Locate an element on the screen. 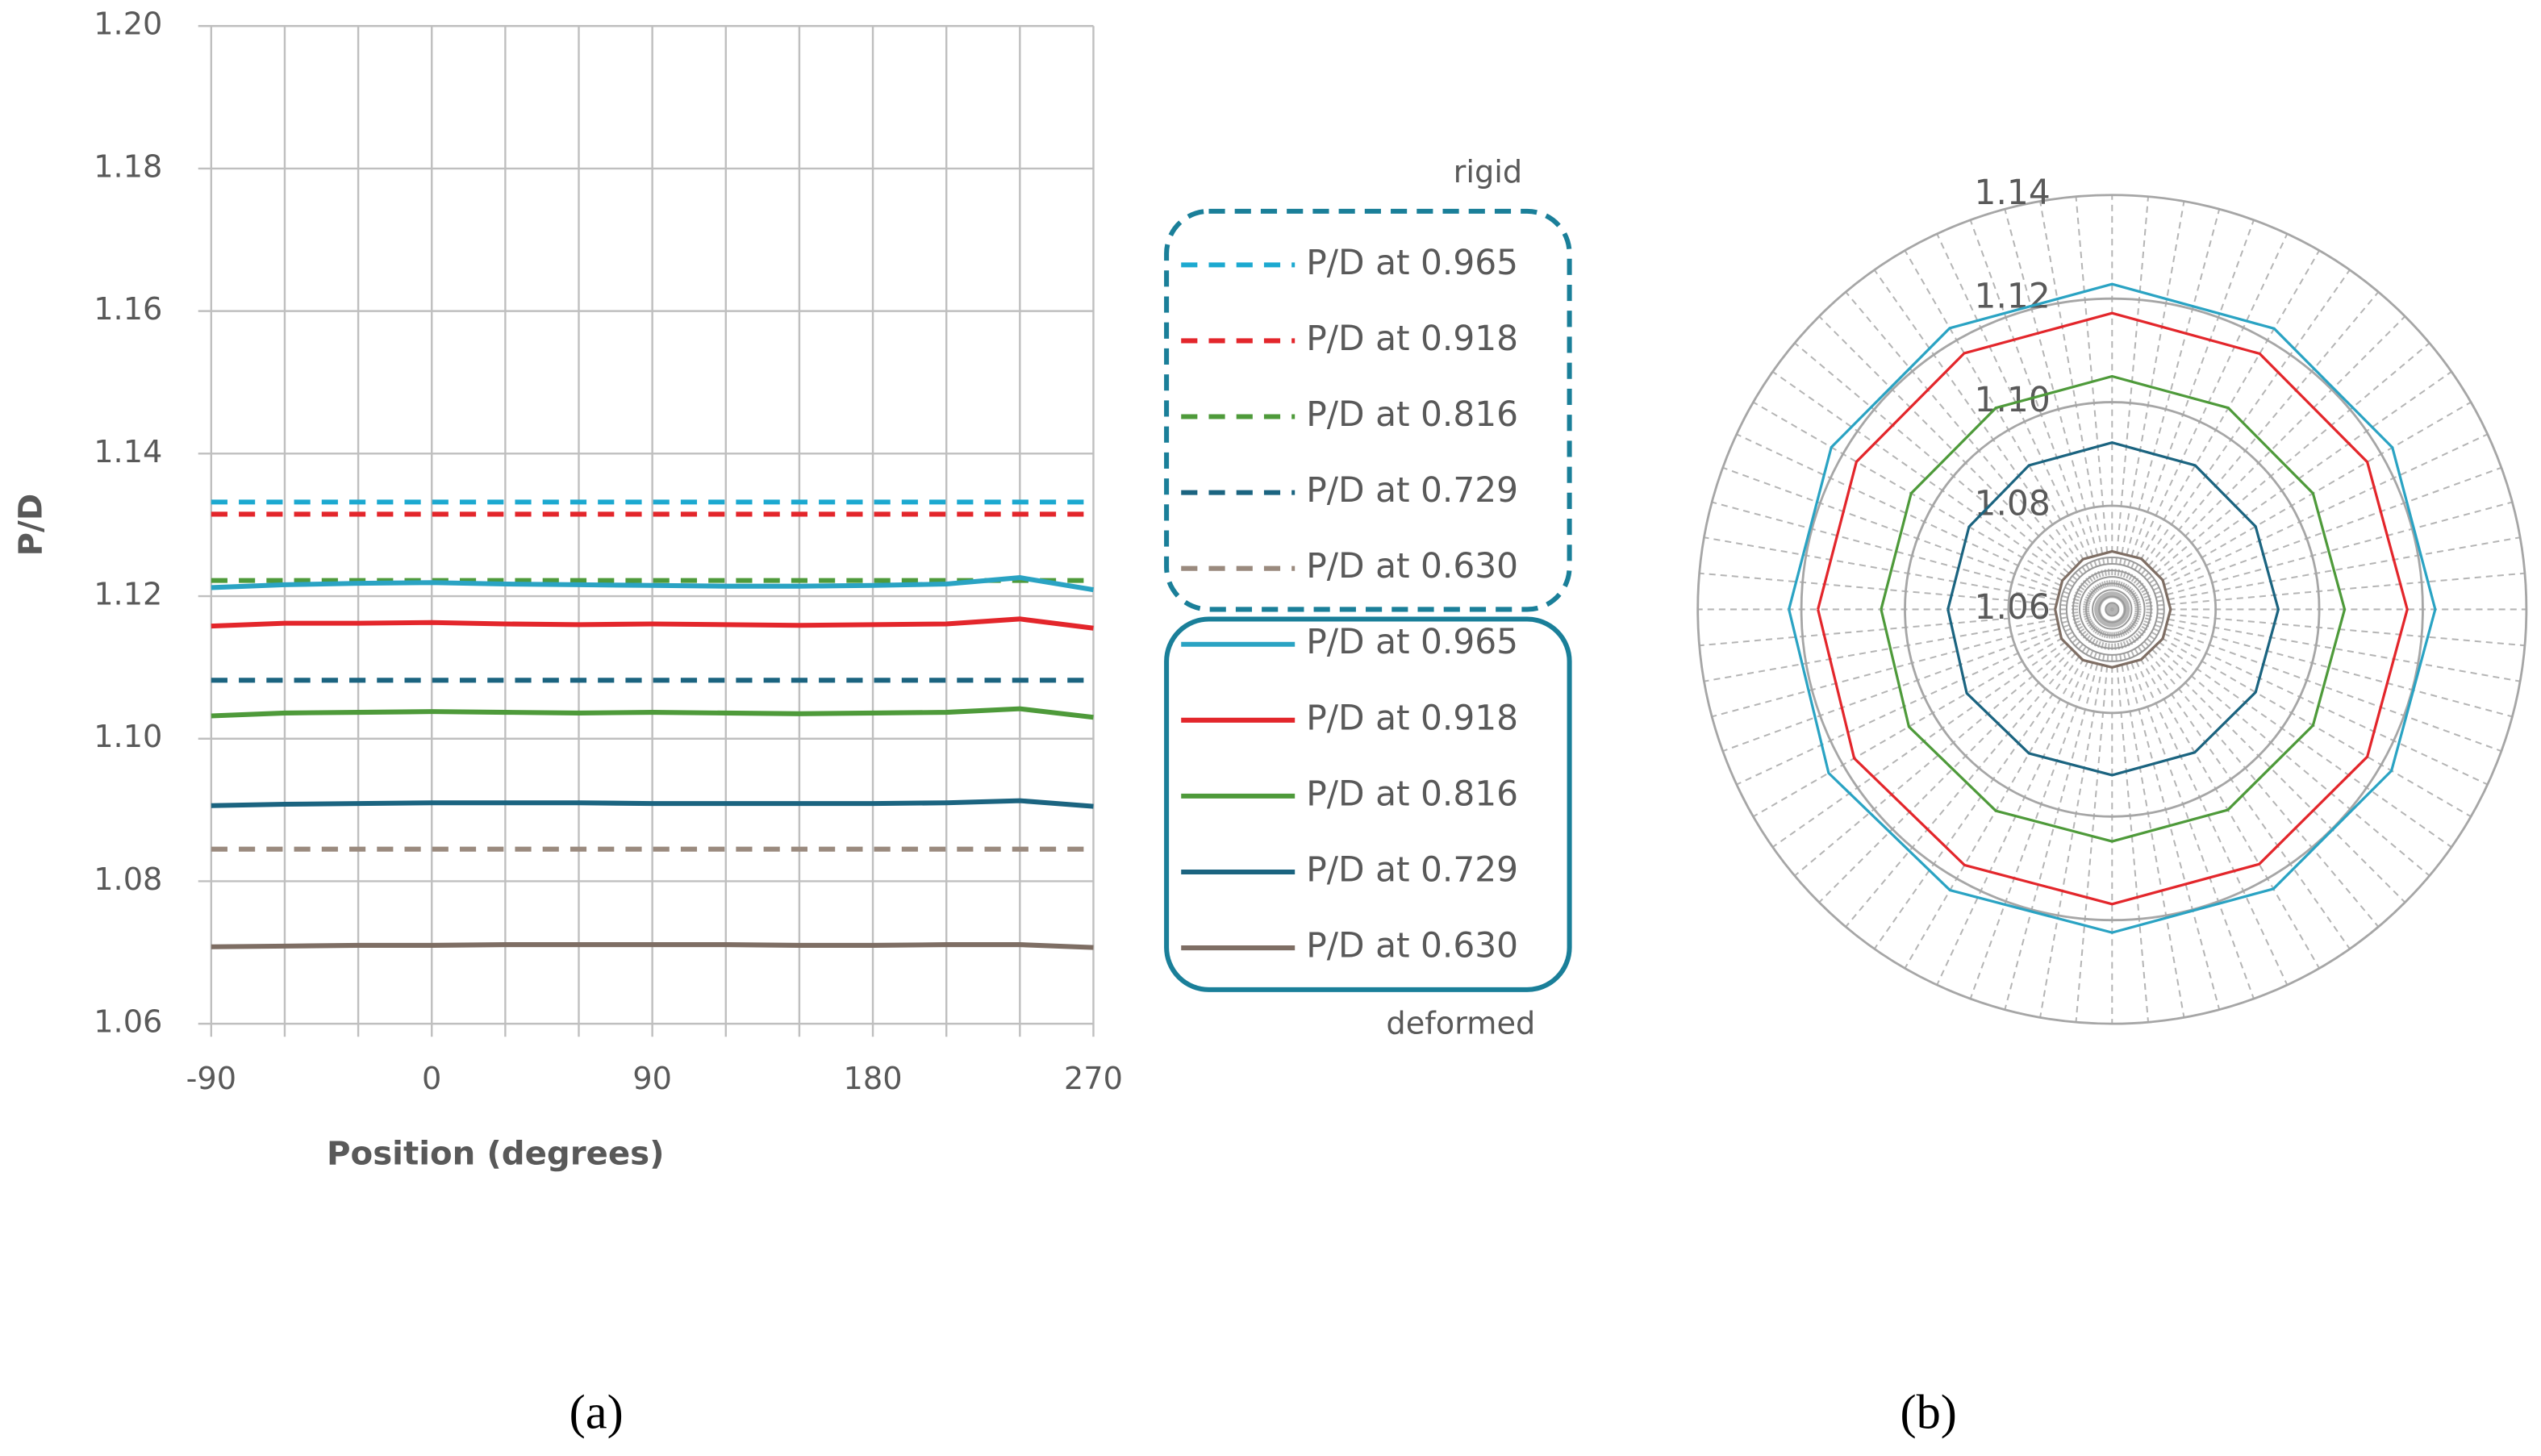 The image size is (2541, 1456). caption: (b) is located at coordinates (1928, 1413).